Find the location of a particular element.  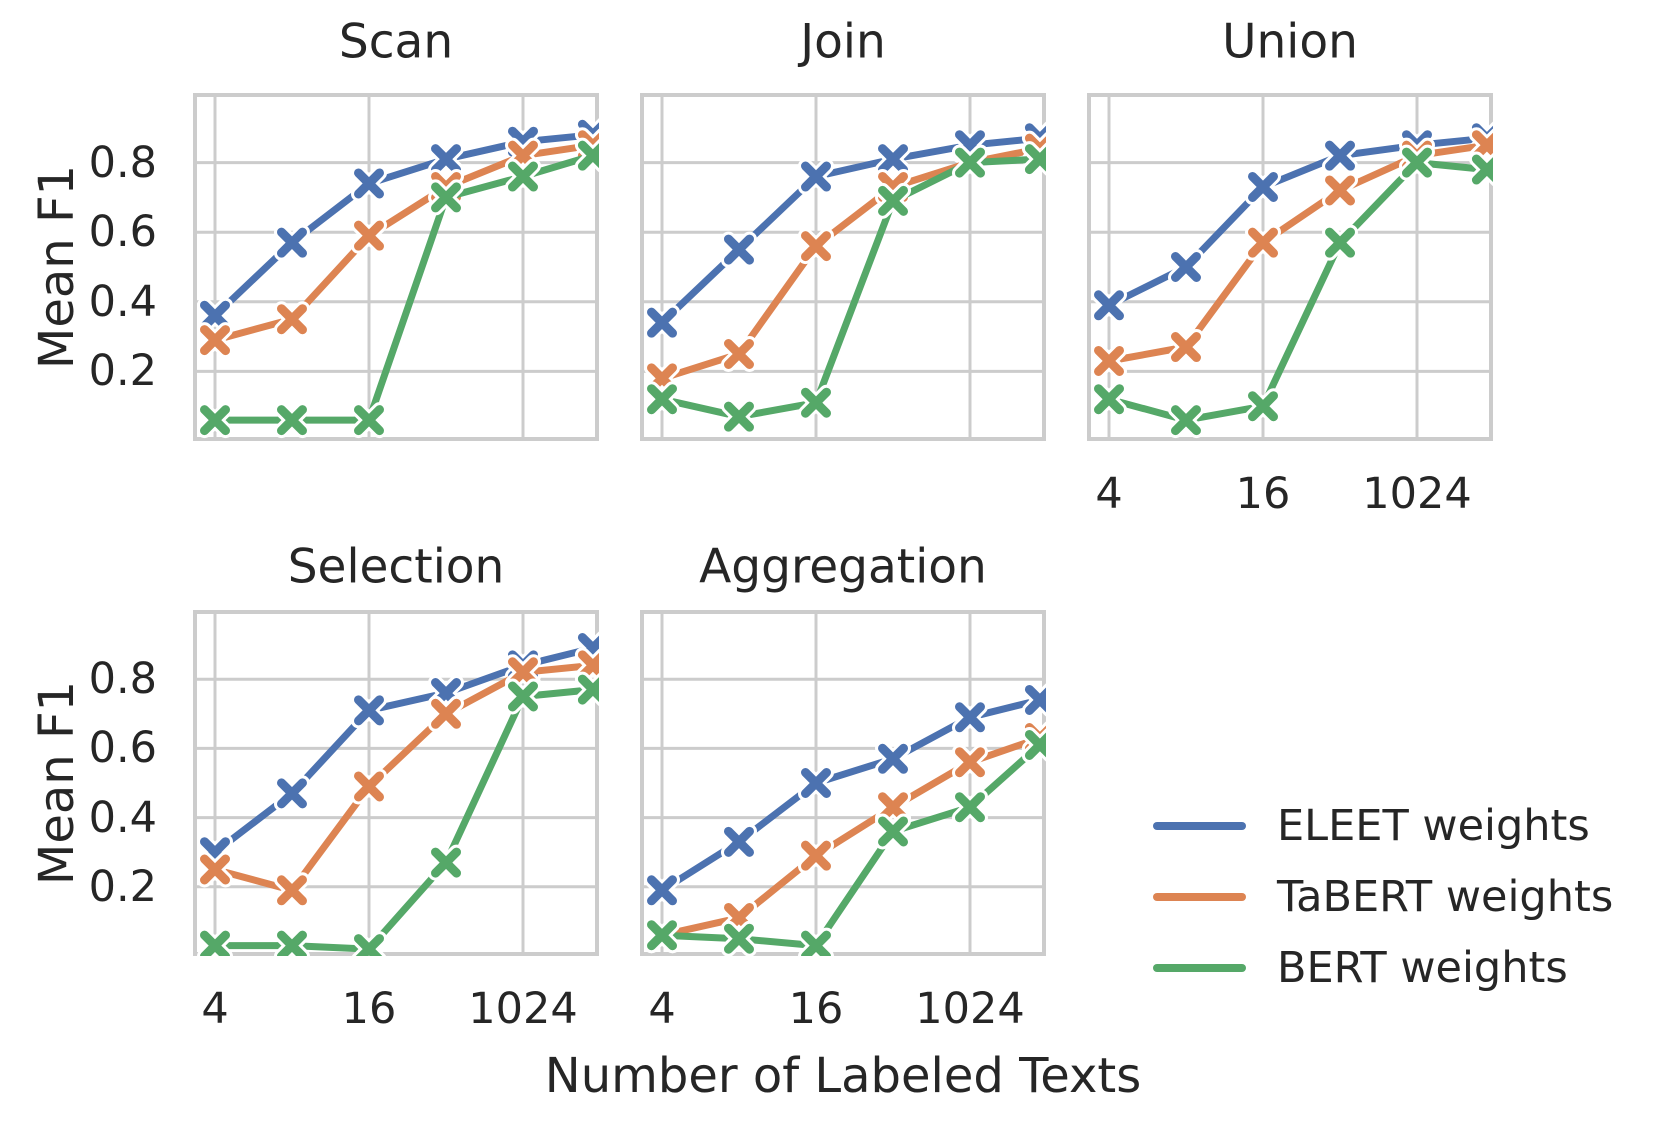

legend-label: ELEET weights is located at coordinates (1433, 826).